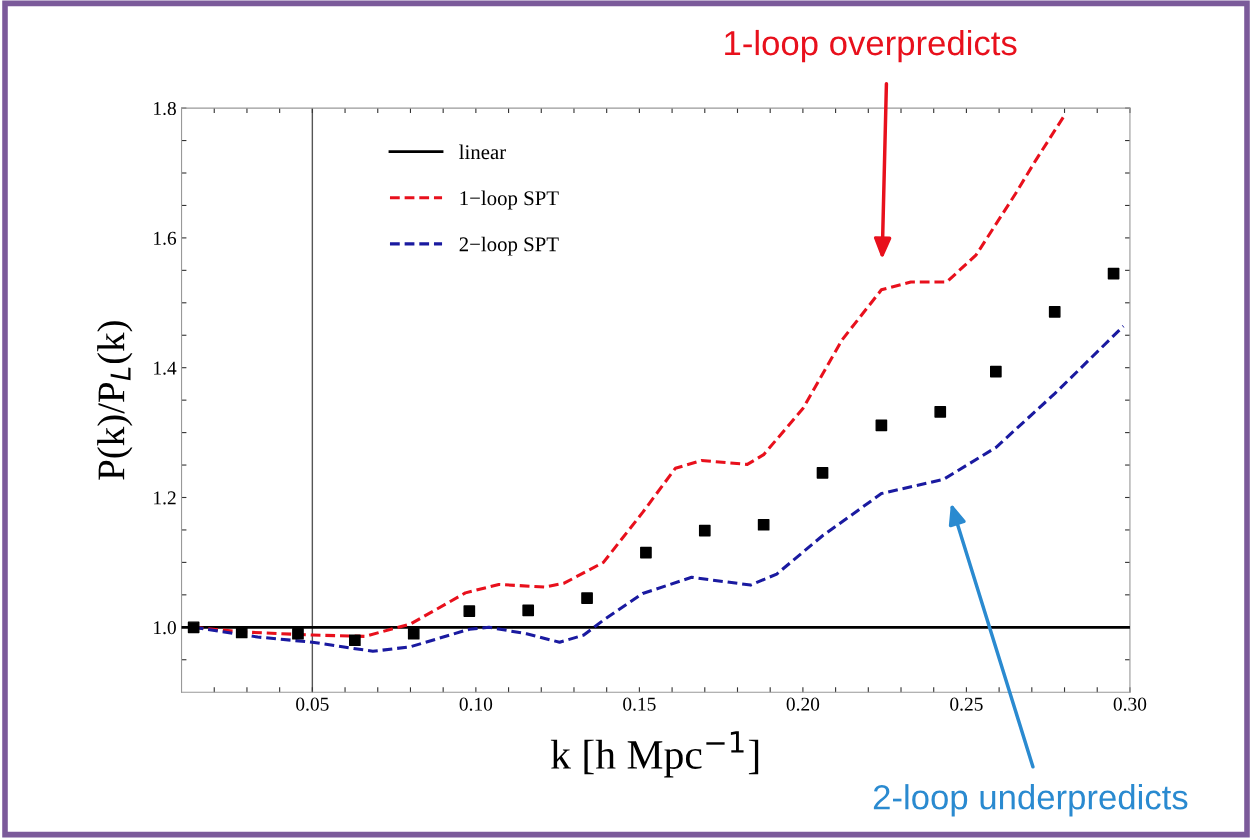 This screenshot has width=1252, height=838. Describe the element at coordinates (803, 704) in the screenshot. I see `x-tick-label: 0.20` at that location.